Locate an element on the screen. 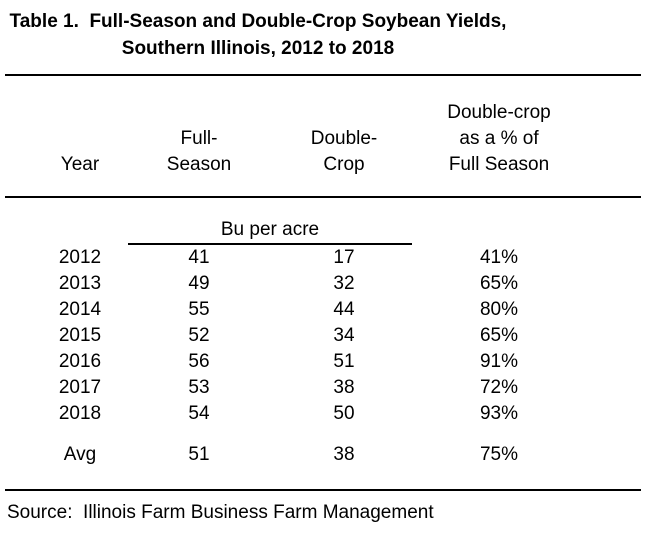 Image resolution: width=652 pixels, height=534 pixels. cell-pct: 72% is located at coordinates (499, 387).